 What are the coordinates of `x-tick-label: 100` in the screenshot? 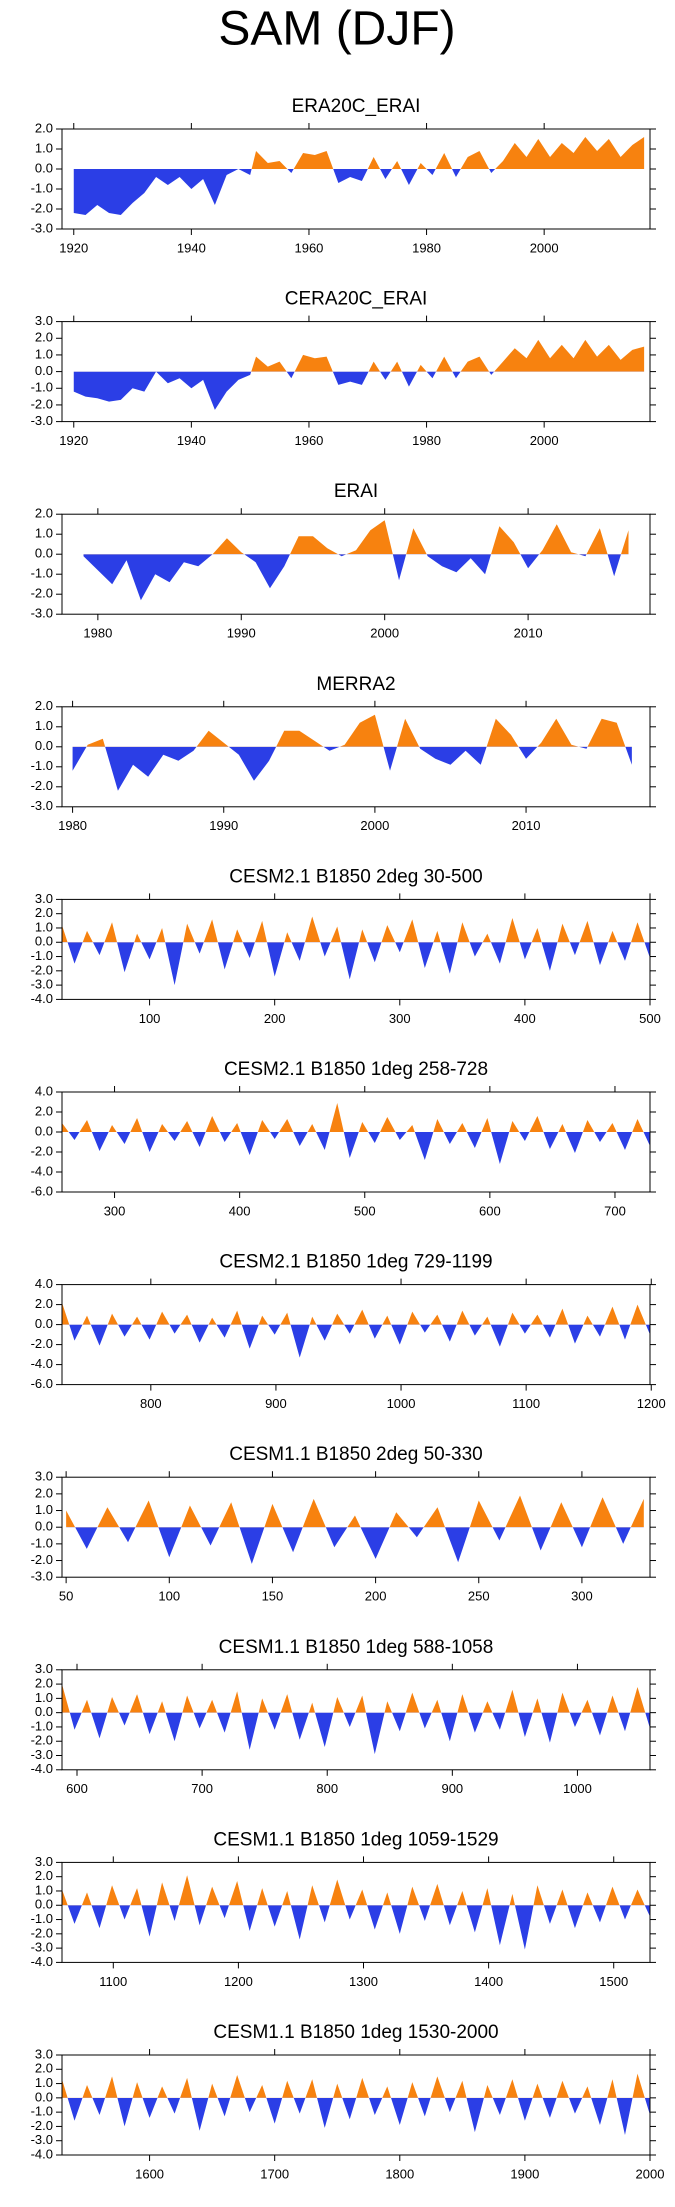 It's located at (169, 1596).